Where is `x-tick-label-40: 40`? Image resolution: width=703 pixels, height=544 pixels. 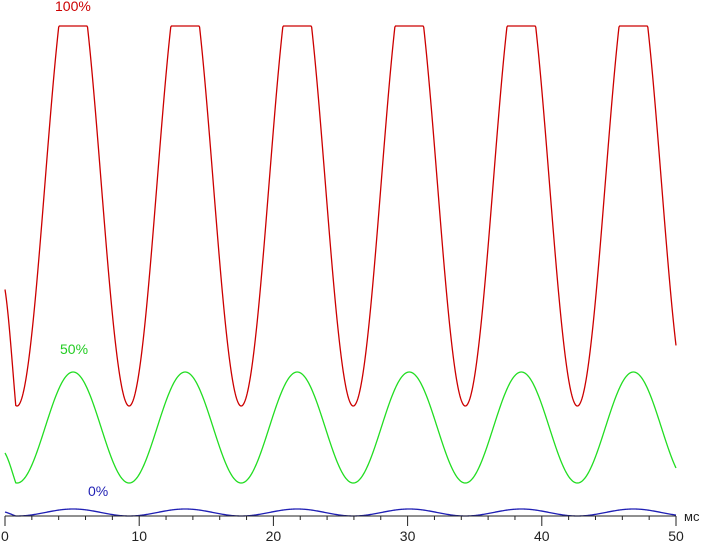 x-tick-label-40: 40 is located at coordinates (542, 536).